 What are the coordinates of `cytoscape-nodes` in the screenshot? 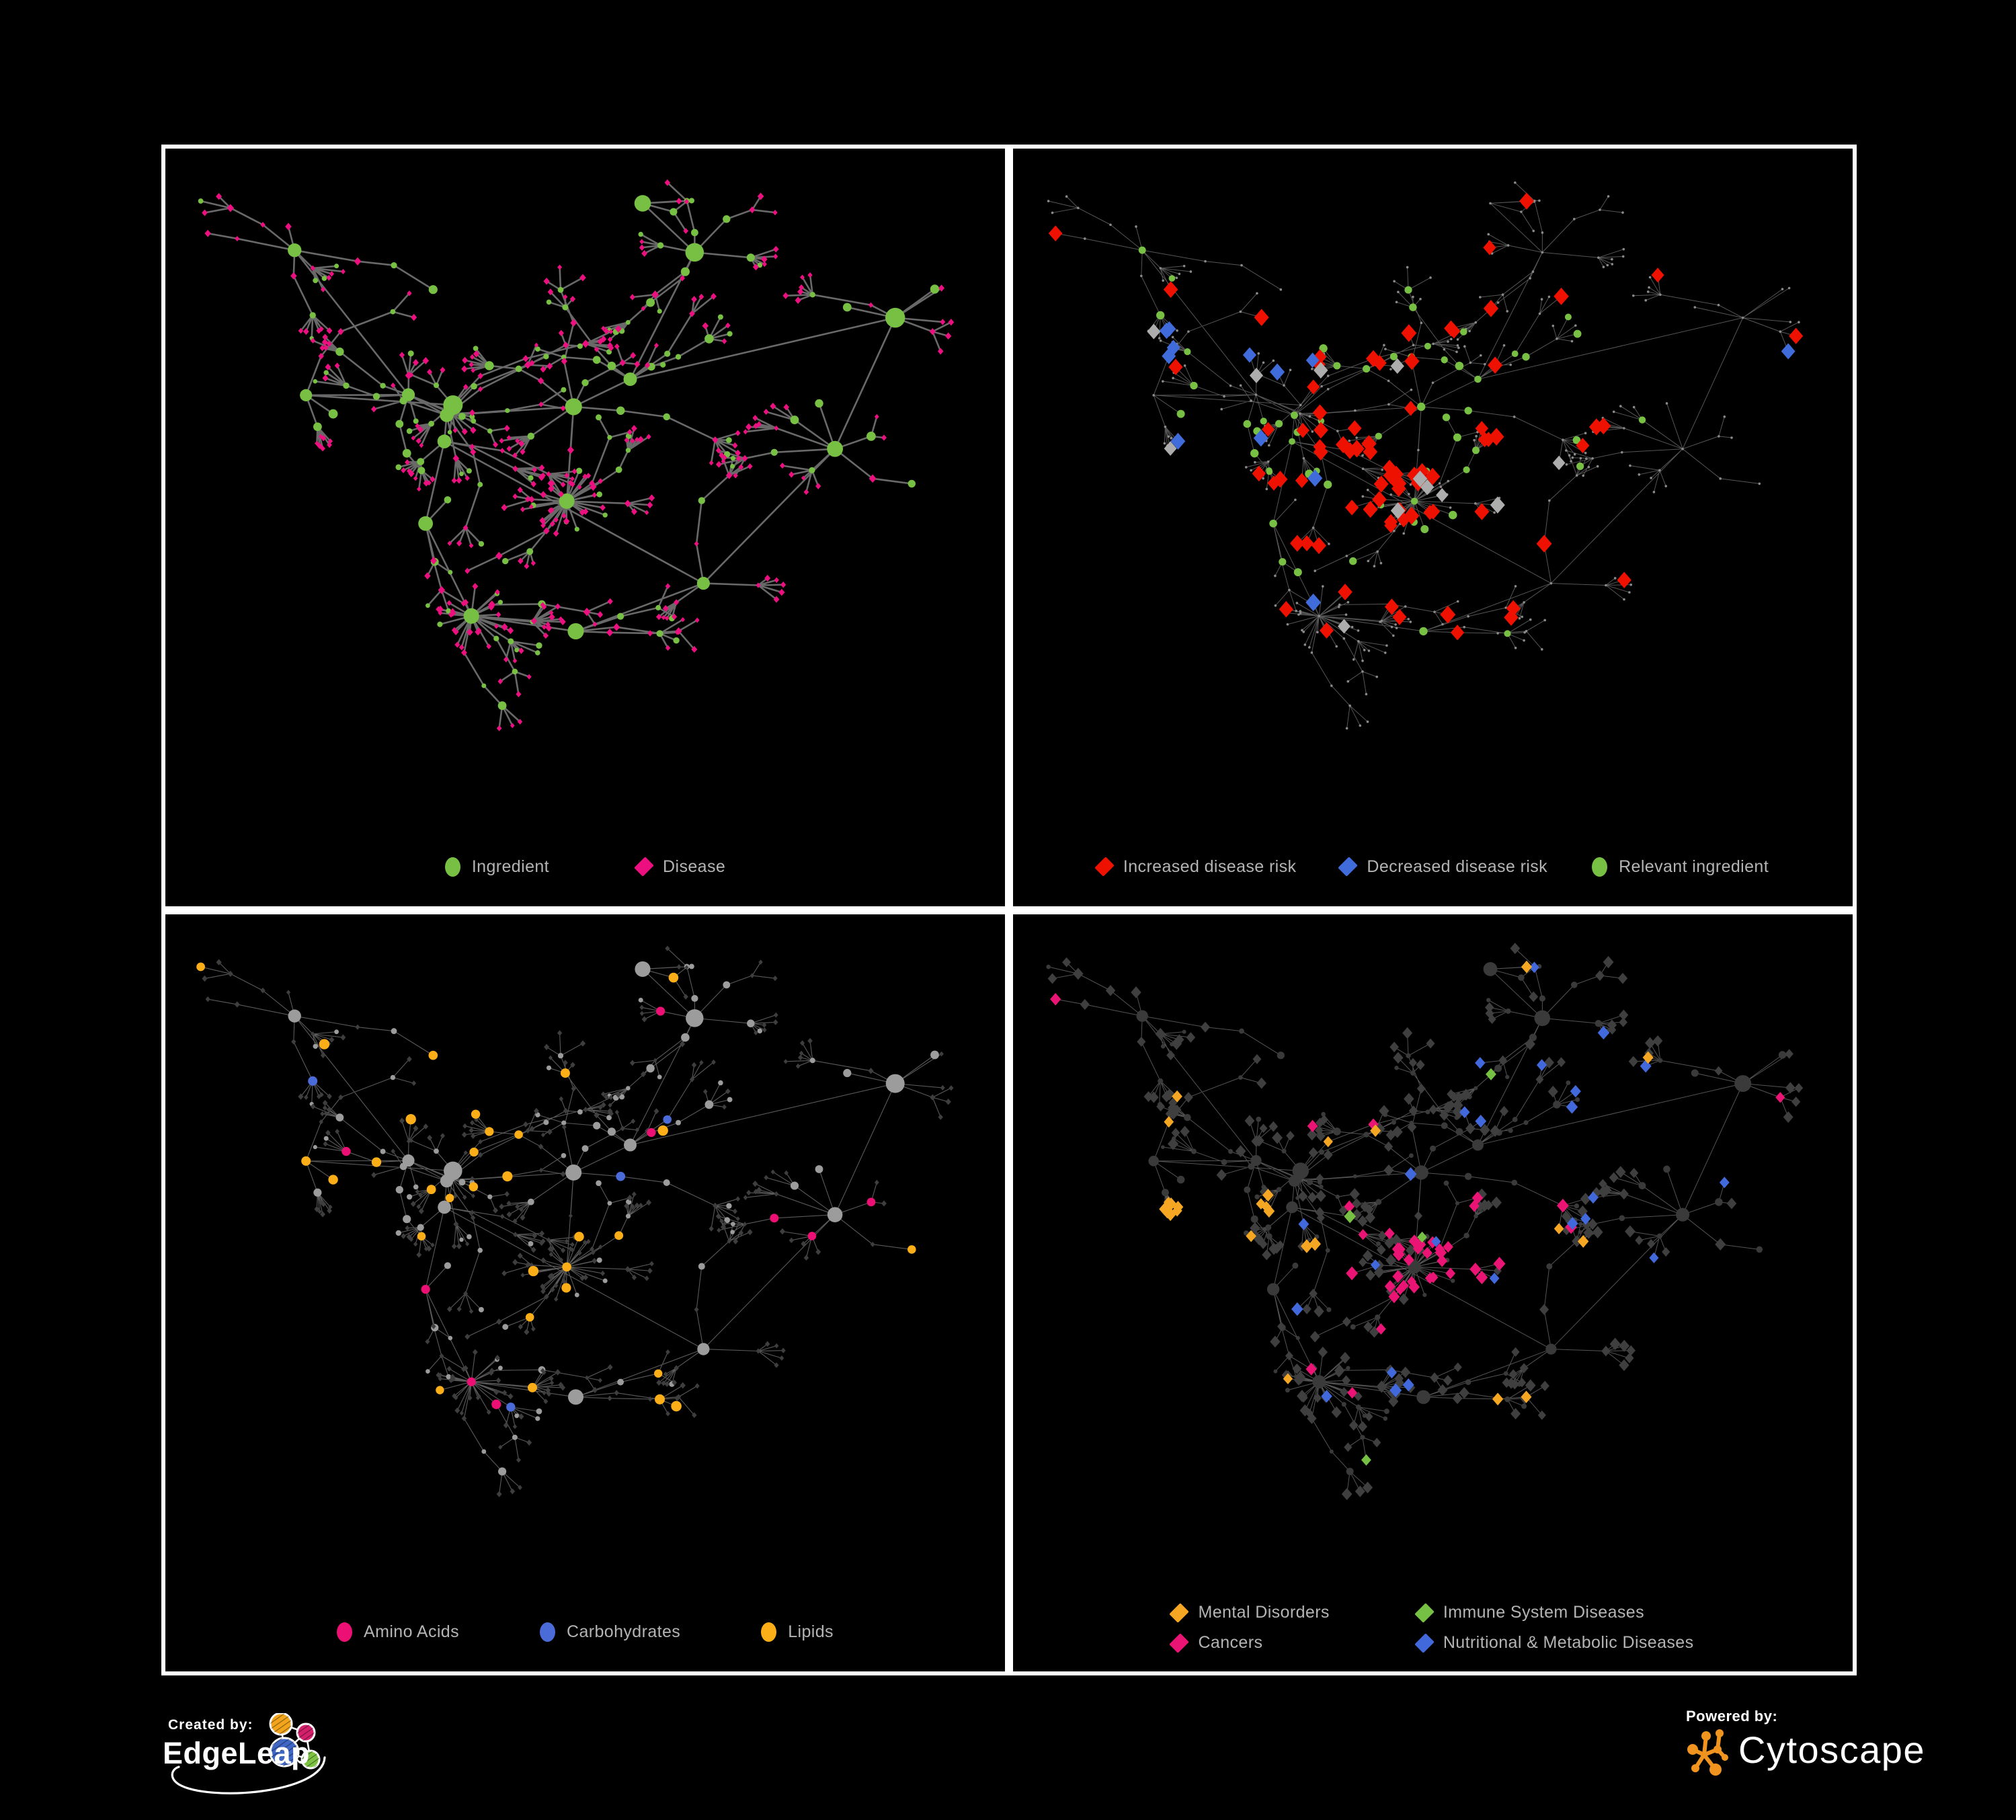 It's located at (1707, 1752).